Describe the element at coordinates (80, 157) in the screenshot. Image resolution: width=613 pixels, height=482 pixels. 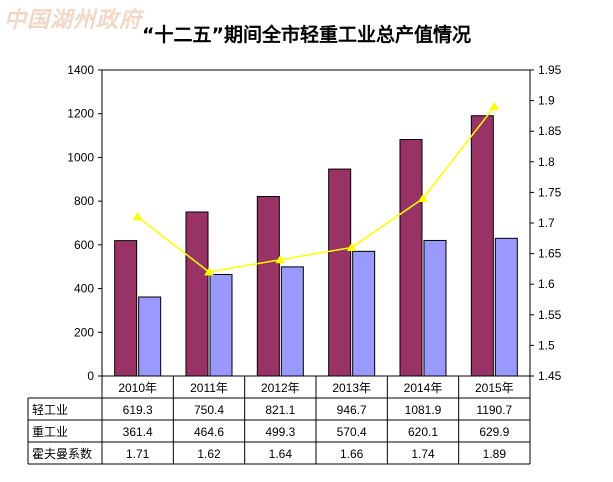
I see `y-left-tick-label: 1000` at that location.